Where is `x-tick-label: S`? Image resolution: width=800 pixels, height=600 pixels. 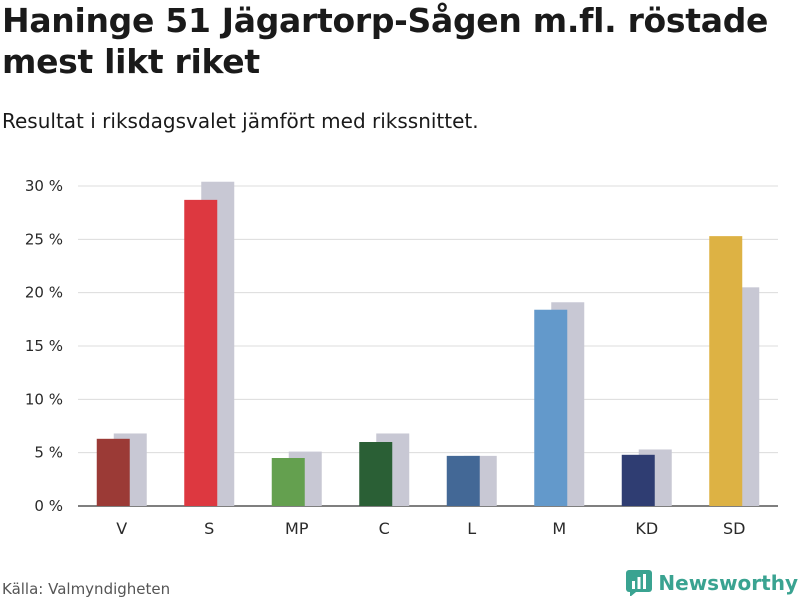 x-tick-label: S is located at coordinates (209, 528).